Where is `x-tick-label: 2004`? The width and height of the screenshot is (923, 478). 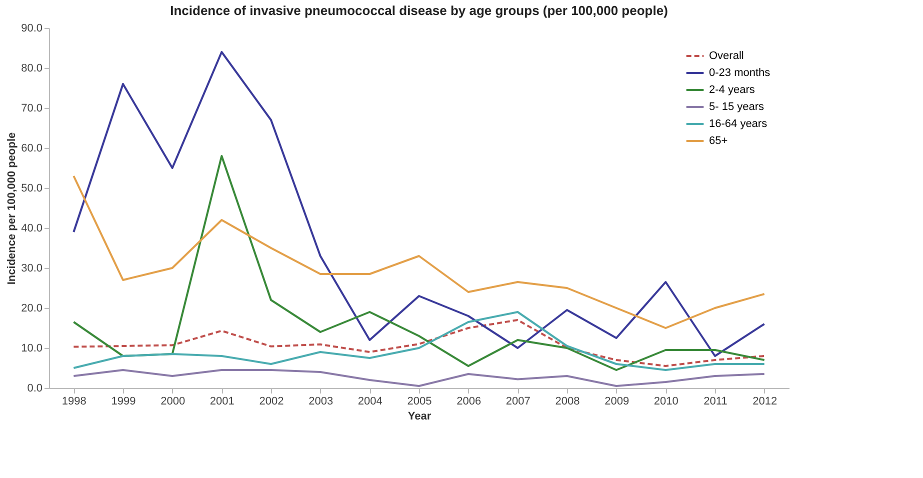
x-tick-label: 2004 is located at coordinates (370, 402).